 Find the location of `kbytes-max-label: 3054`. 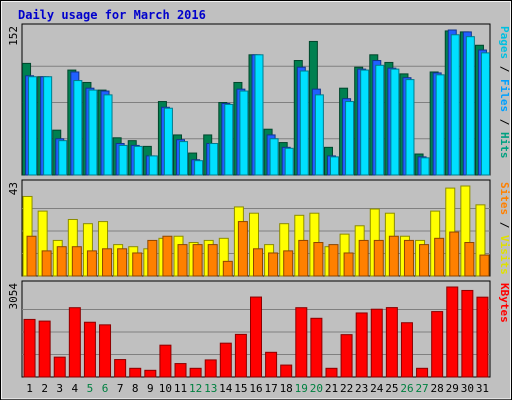

kbytes-max-label: 3054 is located at coordinates (13, 296).